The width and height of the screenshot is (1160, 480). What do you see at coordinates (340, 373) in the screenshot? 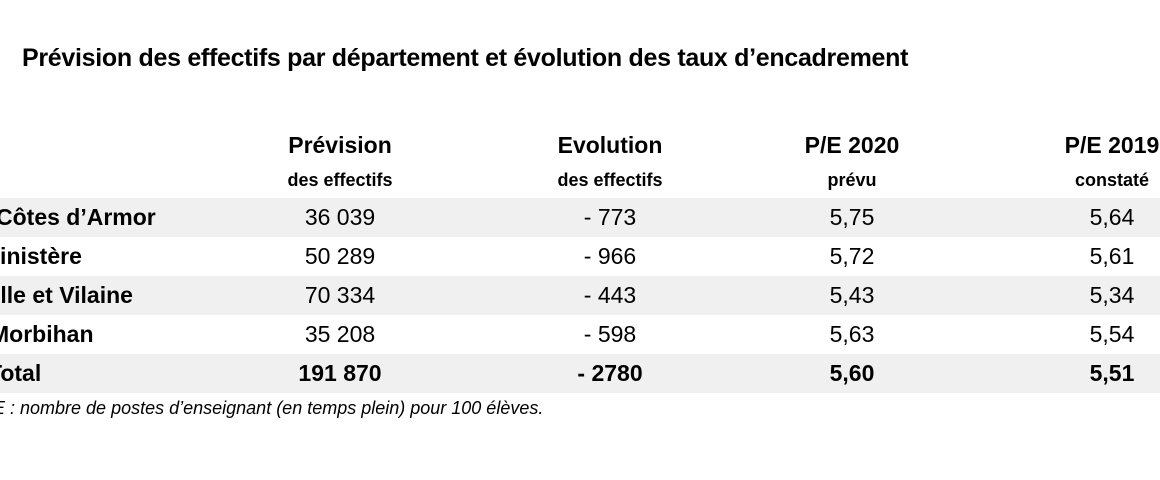
I see `cell: 191 870` at bounding box center [340, 373].